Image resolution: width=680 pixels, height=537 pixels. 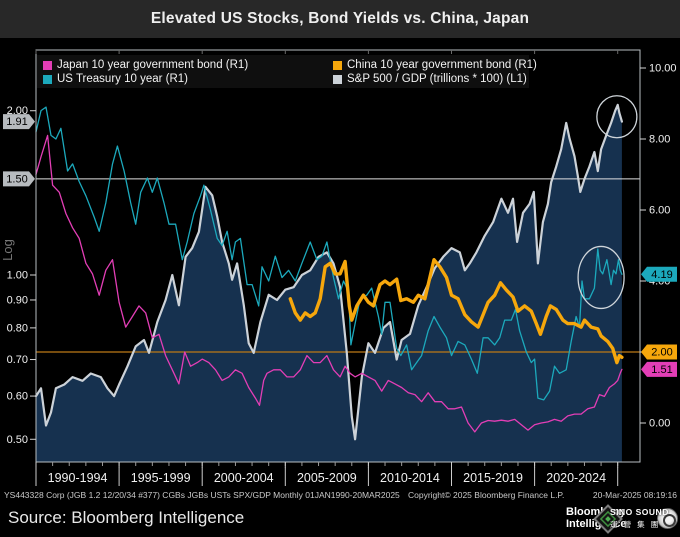 What do you see at coordinates (659, 211) in the screenshot?
I see `right-axis-label: 6.00` at bounding box center [659, 211].